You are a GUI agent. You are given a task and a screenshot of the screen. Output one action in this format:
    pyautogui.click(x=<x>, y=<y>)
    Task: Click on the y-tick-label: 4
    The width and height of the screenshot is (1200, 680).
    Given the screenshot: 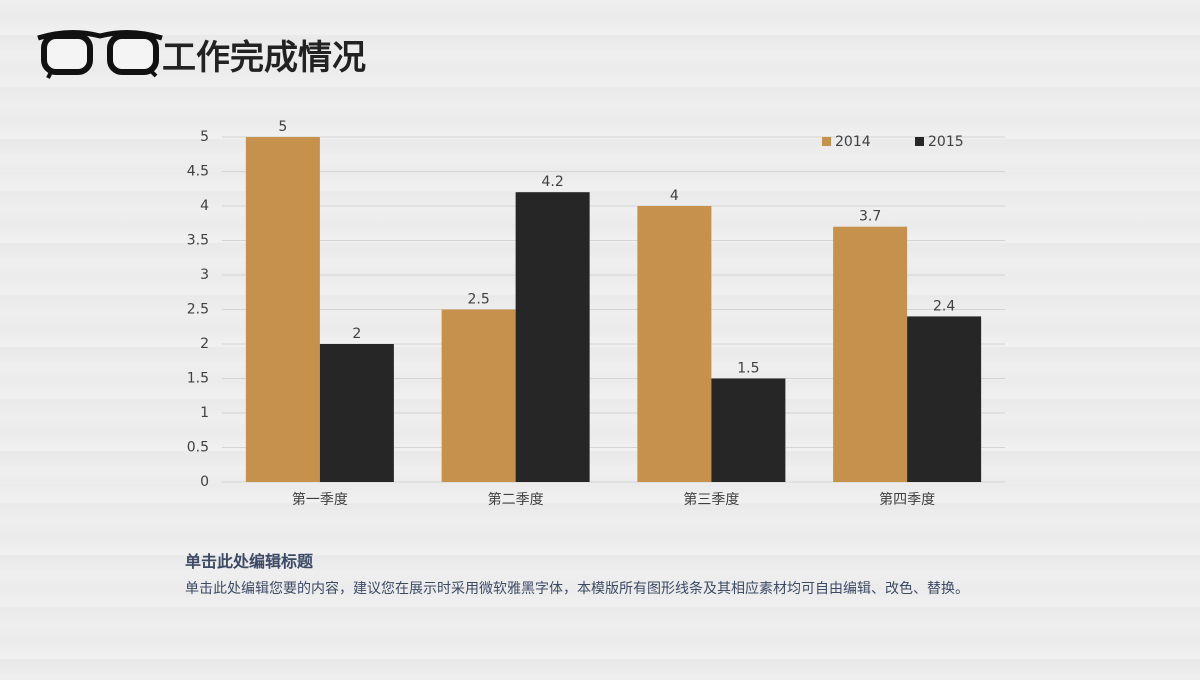 What is the action you would take?
    pyautogui.click(x=204, y=206)
    